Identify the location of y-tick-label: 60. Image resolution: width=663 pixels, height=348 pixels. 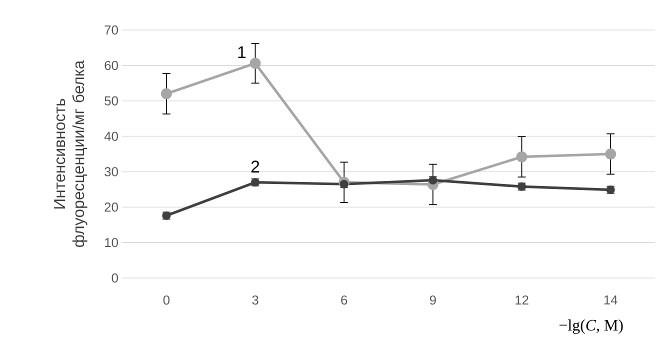
(111, 65).